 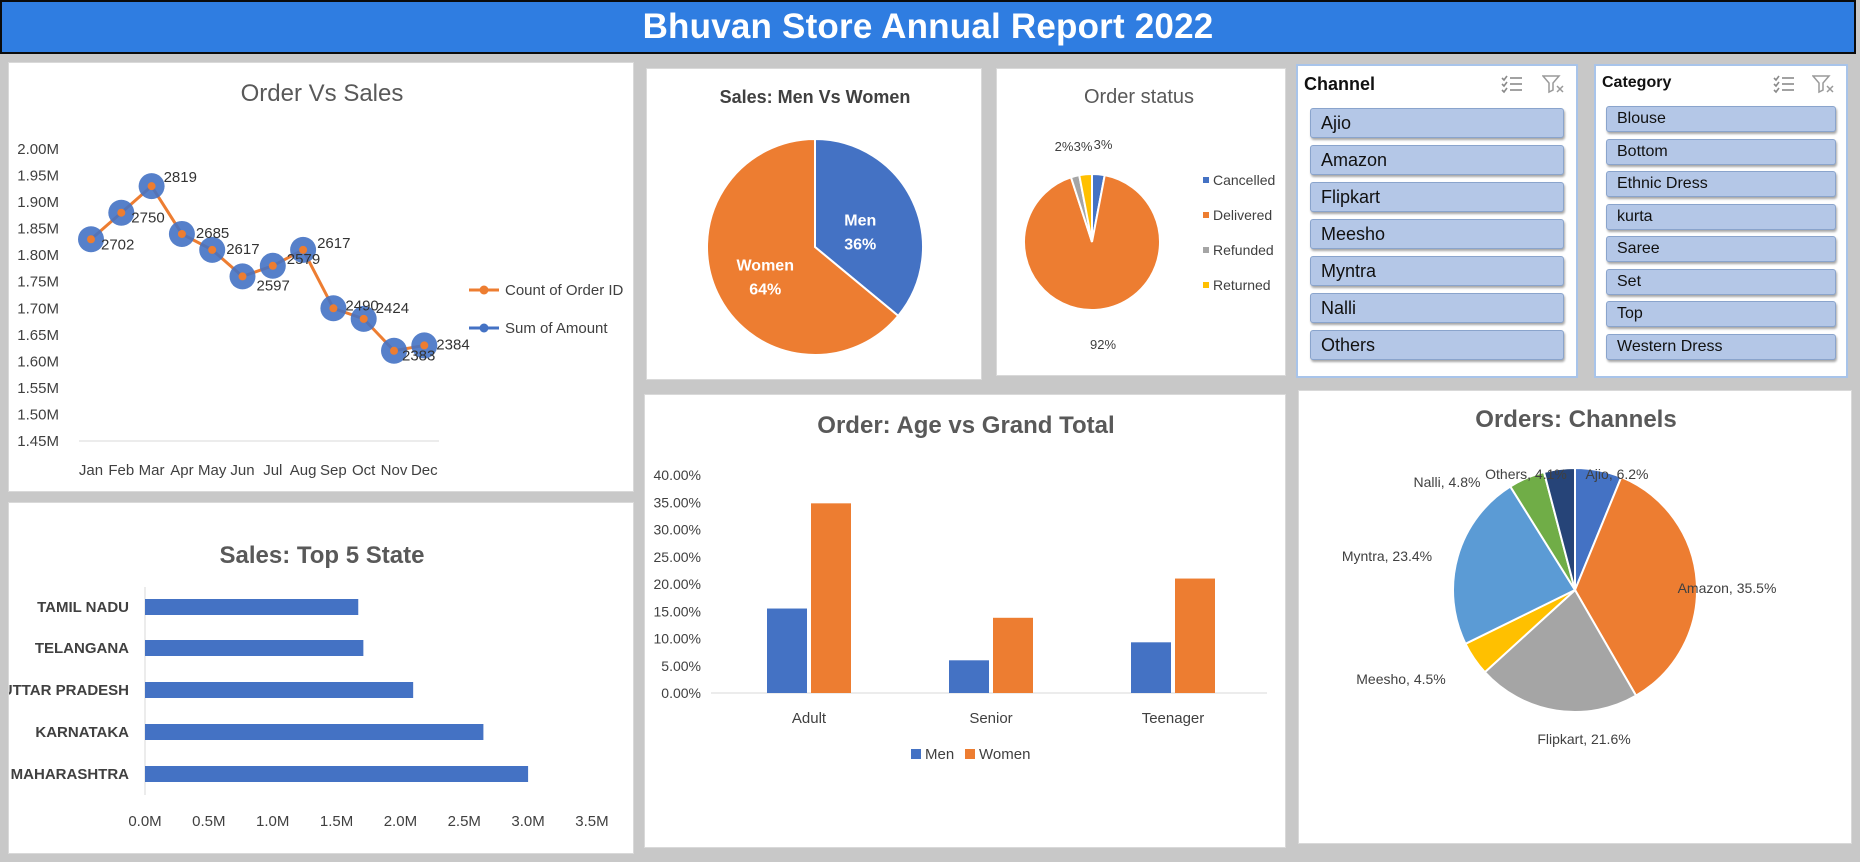 What do you see at coordinates (1064, 146) in the screenshot?
I see `slice-value: 2%` at bounding box center [1064, 146].